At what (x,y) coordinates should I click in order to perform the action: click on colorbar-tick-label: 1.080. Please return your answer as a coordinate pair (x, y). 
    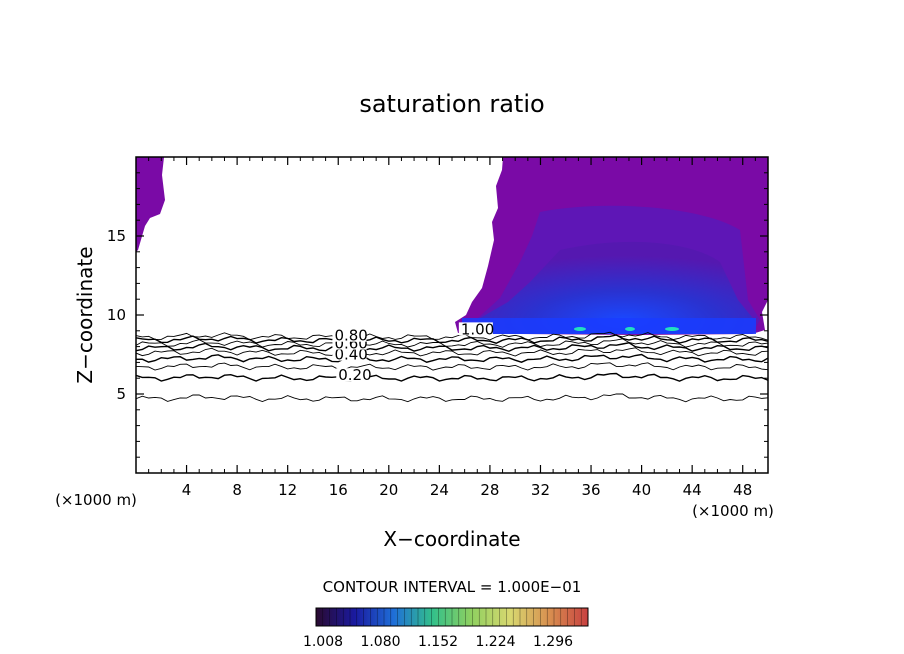
    Looking at the image, I should click on (380, 642).